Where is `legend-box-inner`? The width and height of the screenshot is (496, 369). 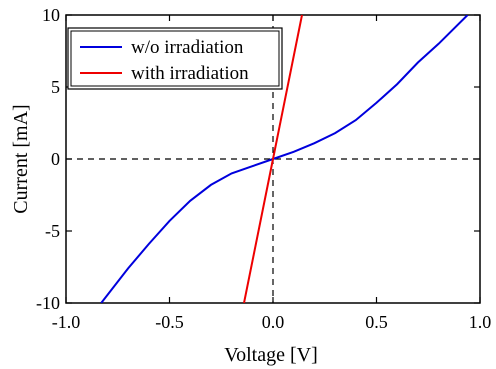
legend-box-inner is located at coordinates (175, 58).